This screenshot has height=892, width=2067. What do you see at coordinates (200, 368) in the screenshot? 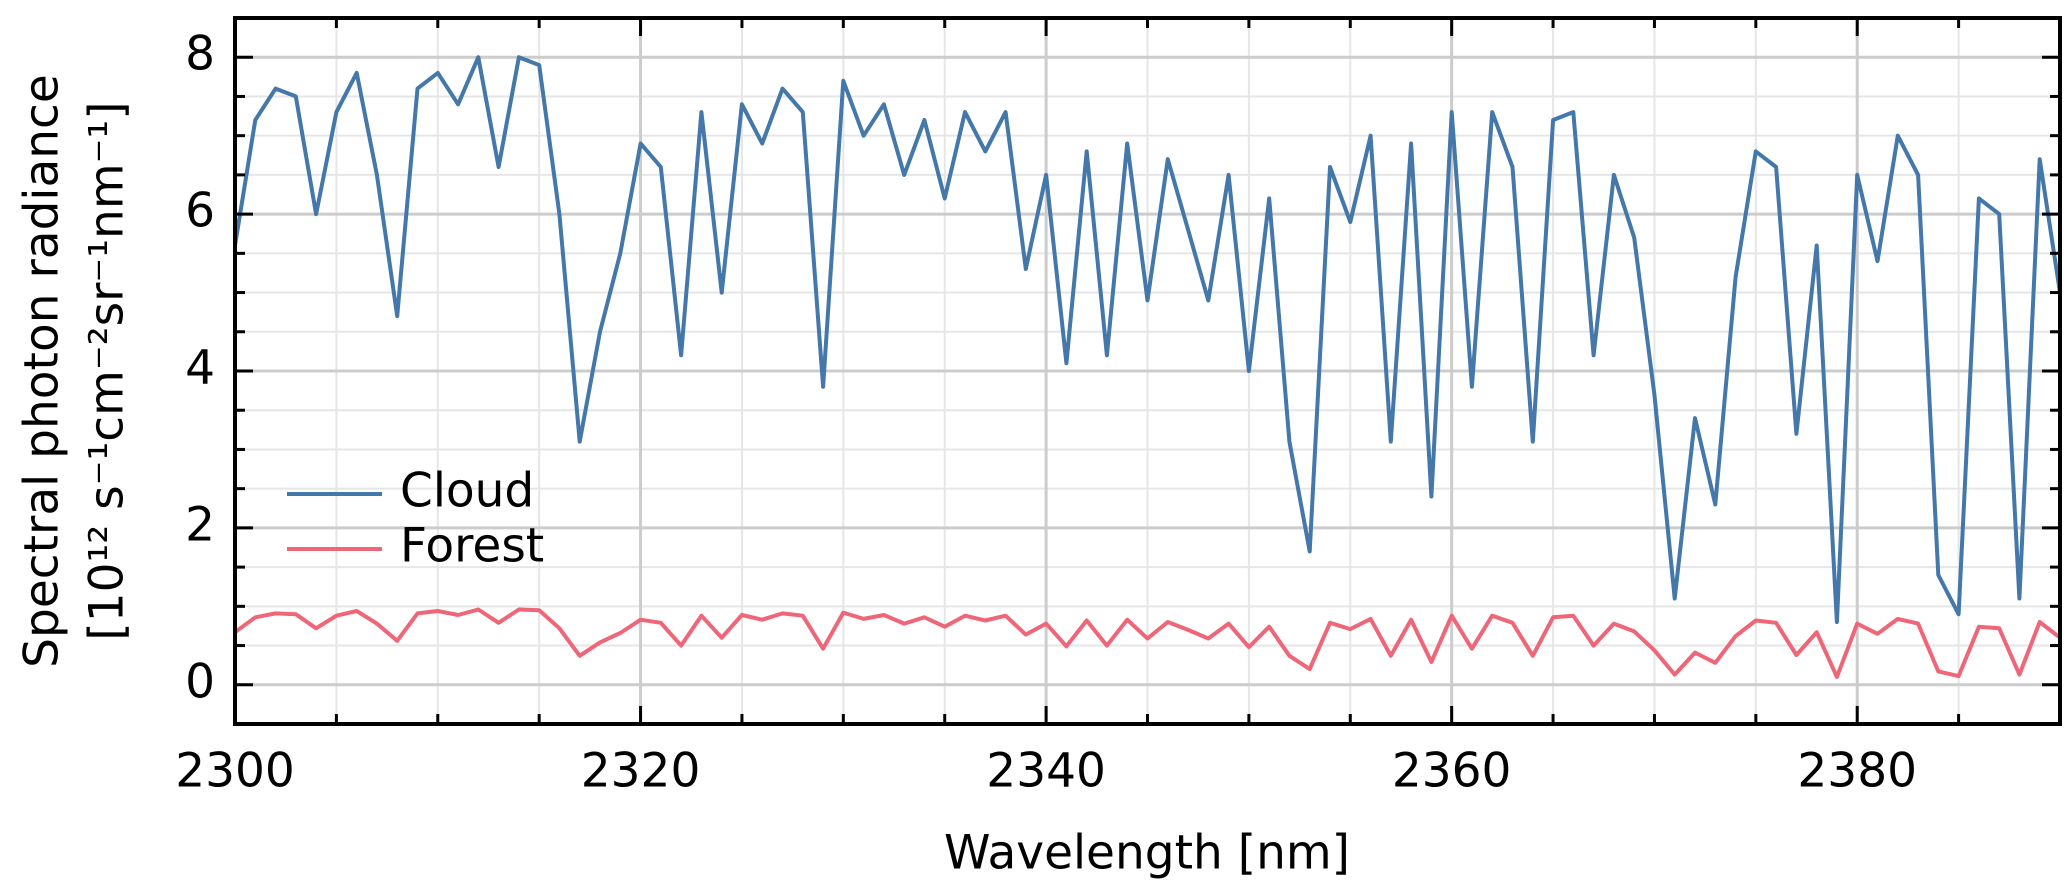
I see `y-tick-label: 4` at bounding box center [200, 368].